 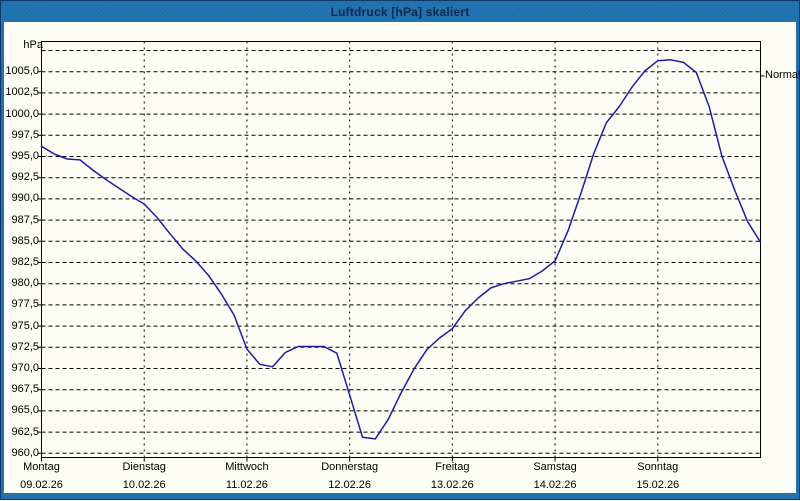 I want to click on window-title: Luftdruck [hPa] skaliert, so click(x=400, y=11).